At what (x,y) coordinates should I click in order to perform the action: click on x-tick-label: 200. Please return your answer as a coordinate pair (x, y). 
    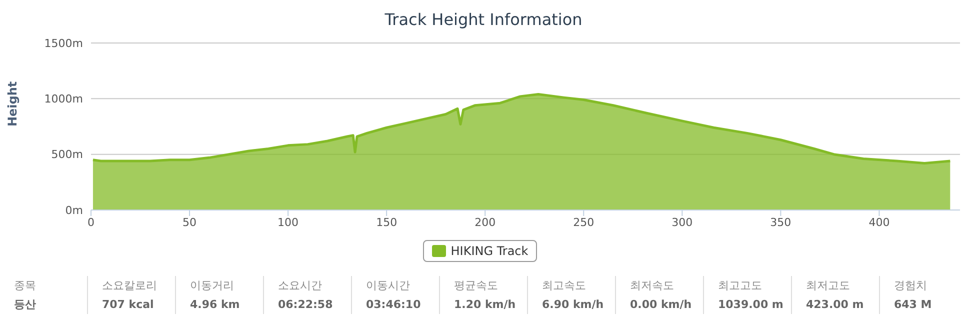
    Looking at the image, I should click on (485, 222).